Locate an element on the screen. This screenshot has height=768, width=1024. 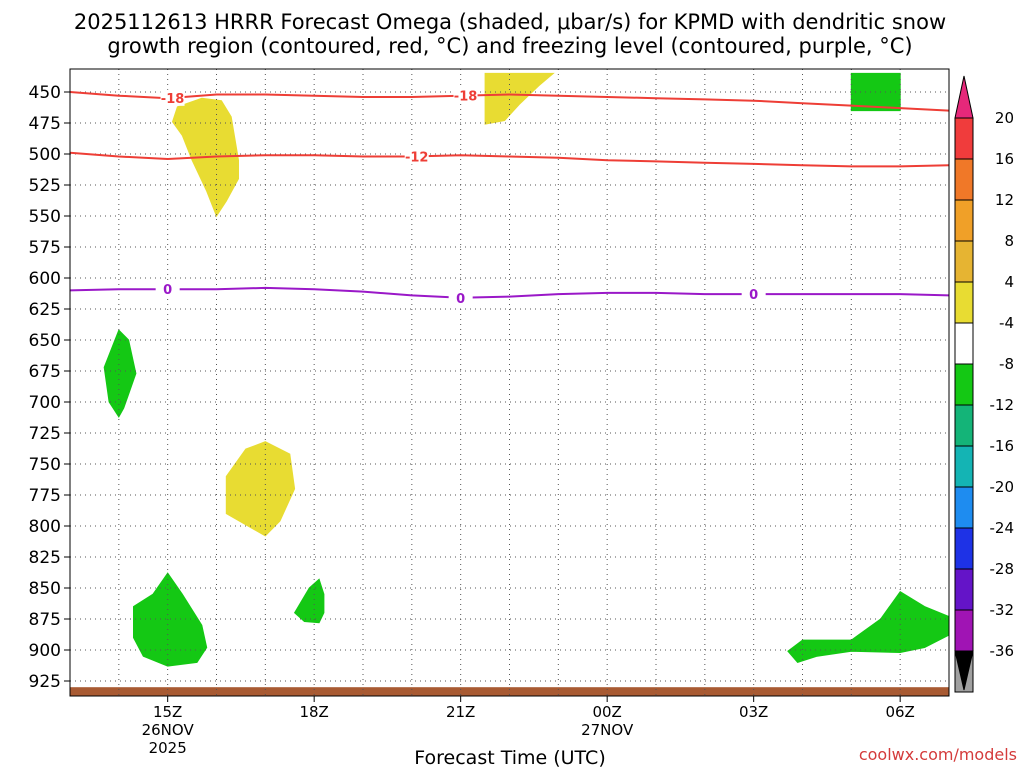
contour-freezing-level is located at coordinates (509, 292).